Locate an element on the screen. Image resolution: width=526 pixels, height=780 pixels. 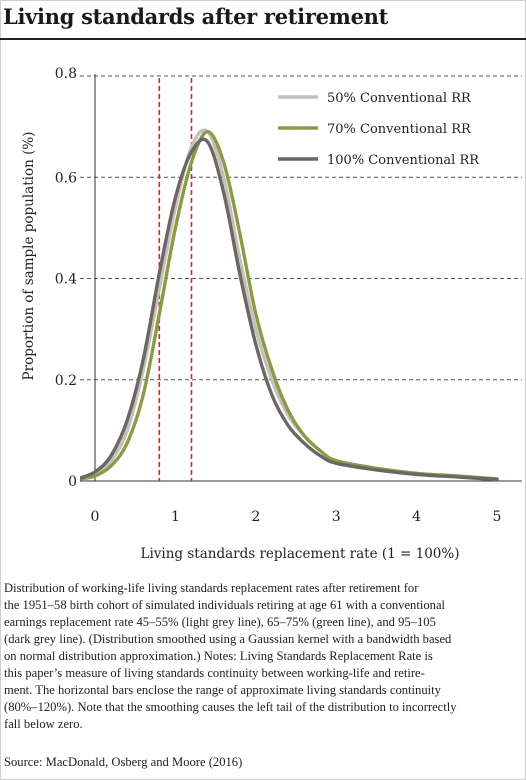
x-tick-label: 5 is located at coordinates (497, 517).